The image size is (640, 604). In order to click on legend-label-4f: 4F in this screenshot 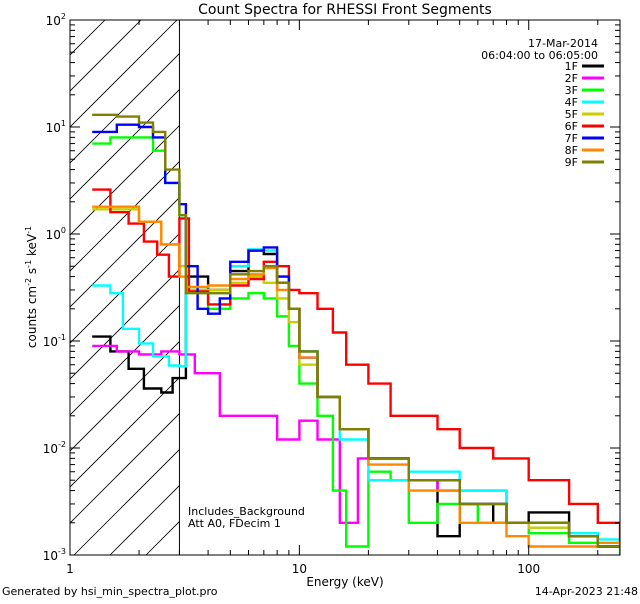, I will do `click(571, 102)`.